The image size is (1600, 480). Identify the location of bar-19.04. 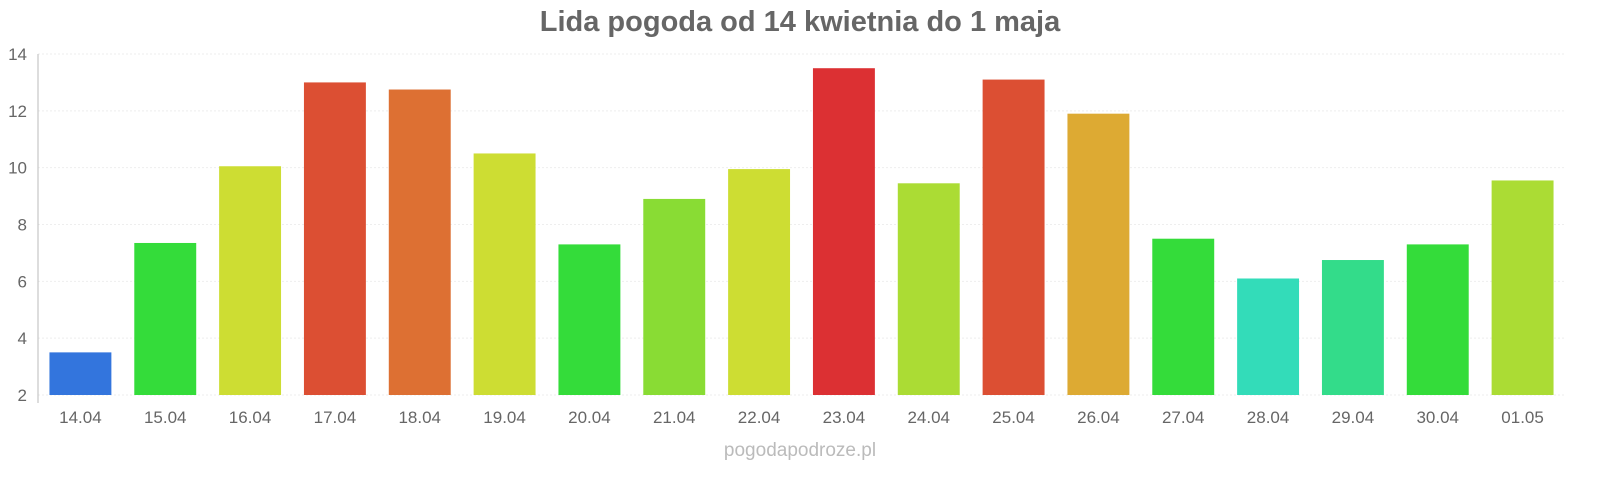
(504, 274).